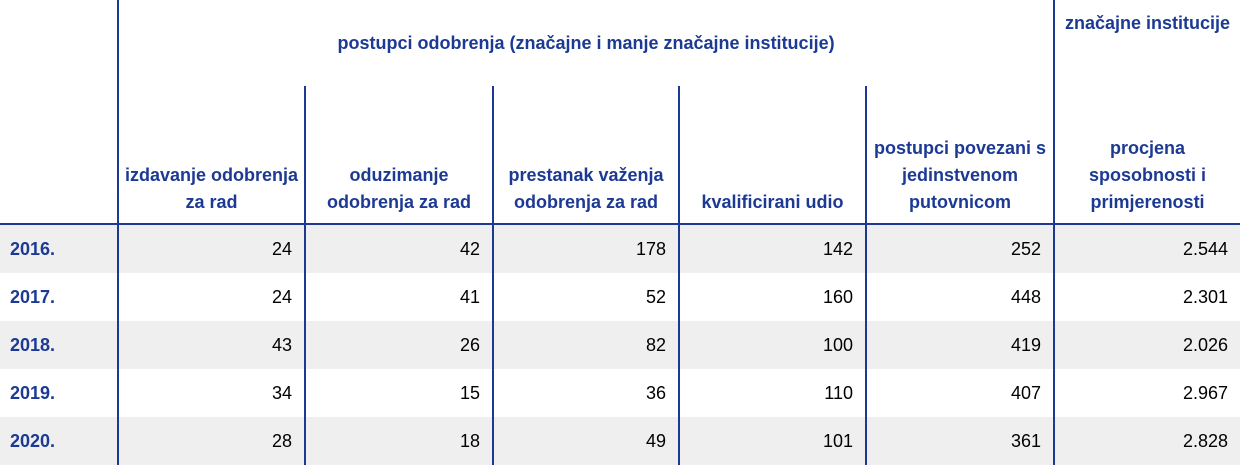 The width and height of the screenshot is (1240, 465). Describe the element at coordinates (59, 441) in the screenshot. I see `row-year: 2020.` at that location.